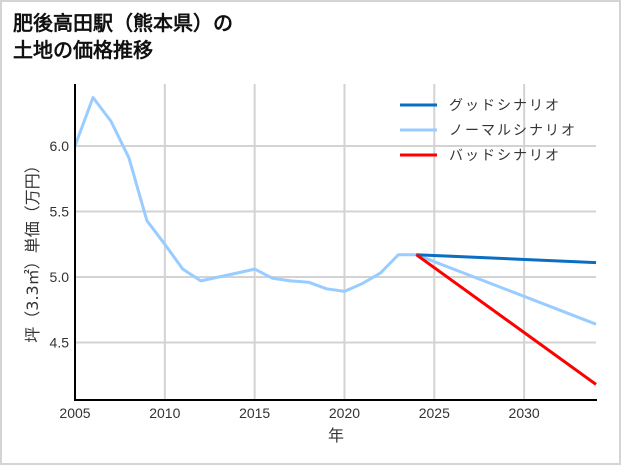 This screenshot has height=465, width=621. I want to click on y-tick-labels: 4.5 5.0 5.5 6.0, so click(60, 244).